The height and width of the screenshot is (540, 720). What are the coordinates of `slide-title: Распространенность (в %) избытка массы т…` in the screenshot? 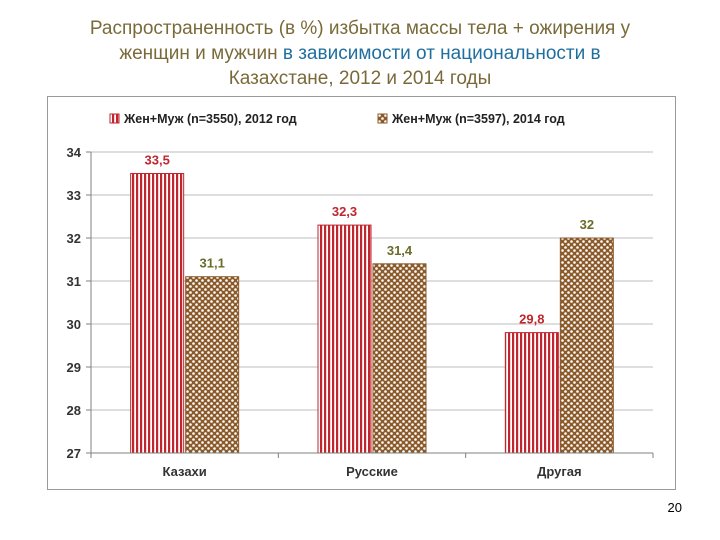 It's located at (360, 53).